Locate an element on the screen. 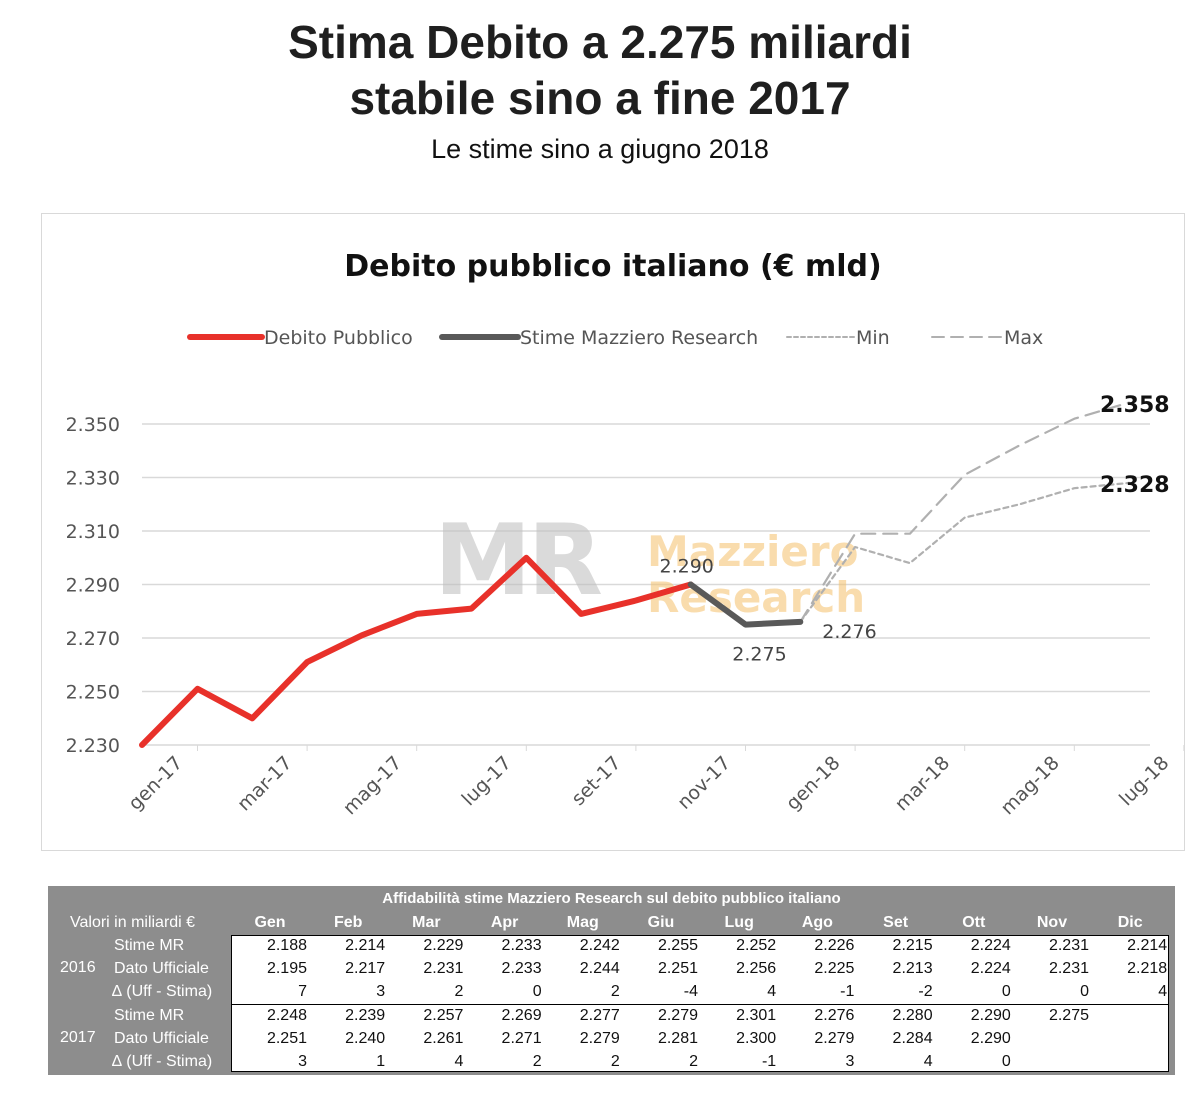 Image resolution: width=1200 pixels, height=1104 pixels. table-cell: 2.256 is located at coordinates (756, 968).